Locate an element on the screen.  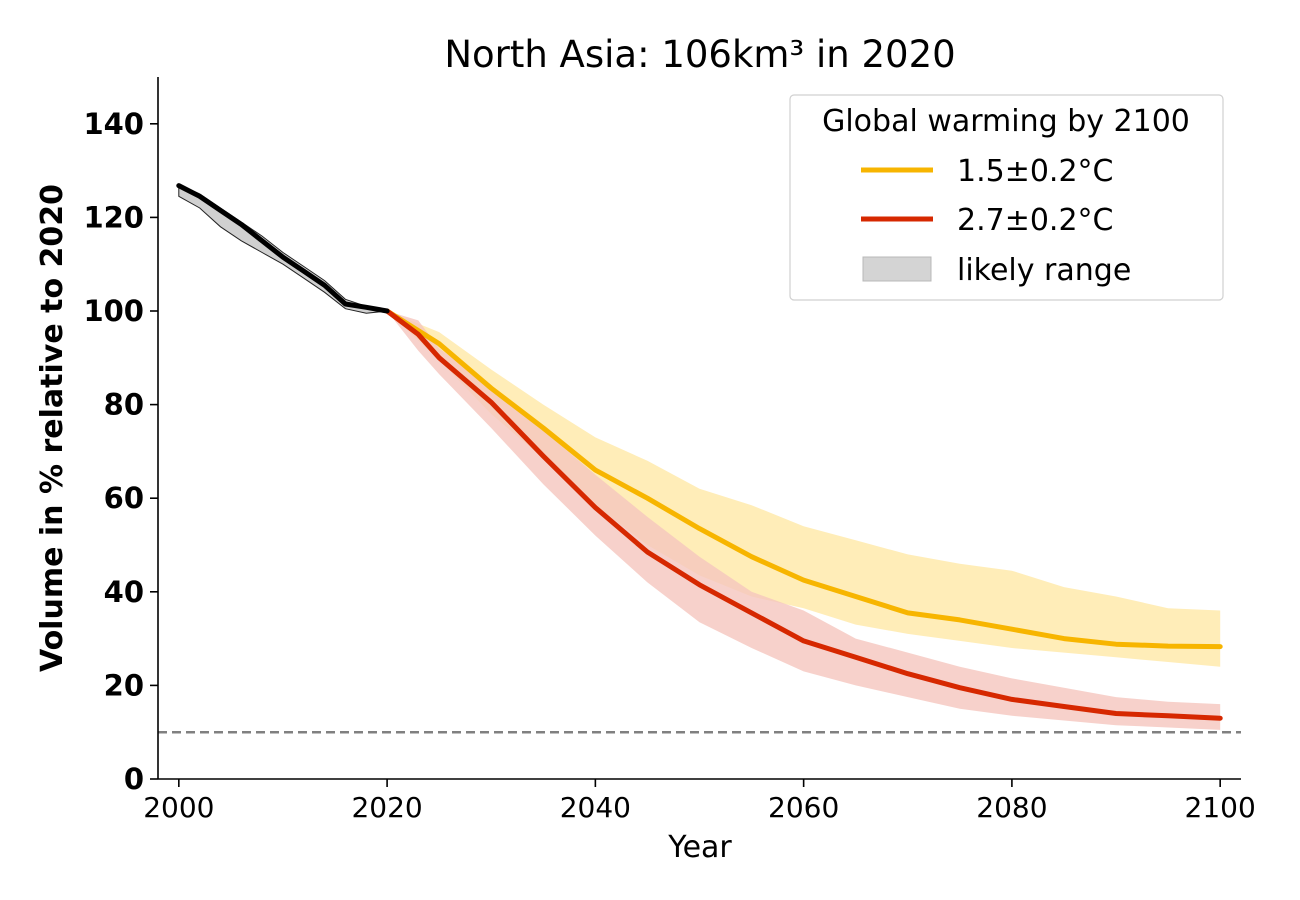
x-tick-label: 2060 is located at coordinates (803, 807).